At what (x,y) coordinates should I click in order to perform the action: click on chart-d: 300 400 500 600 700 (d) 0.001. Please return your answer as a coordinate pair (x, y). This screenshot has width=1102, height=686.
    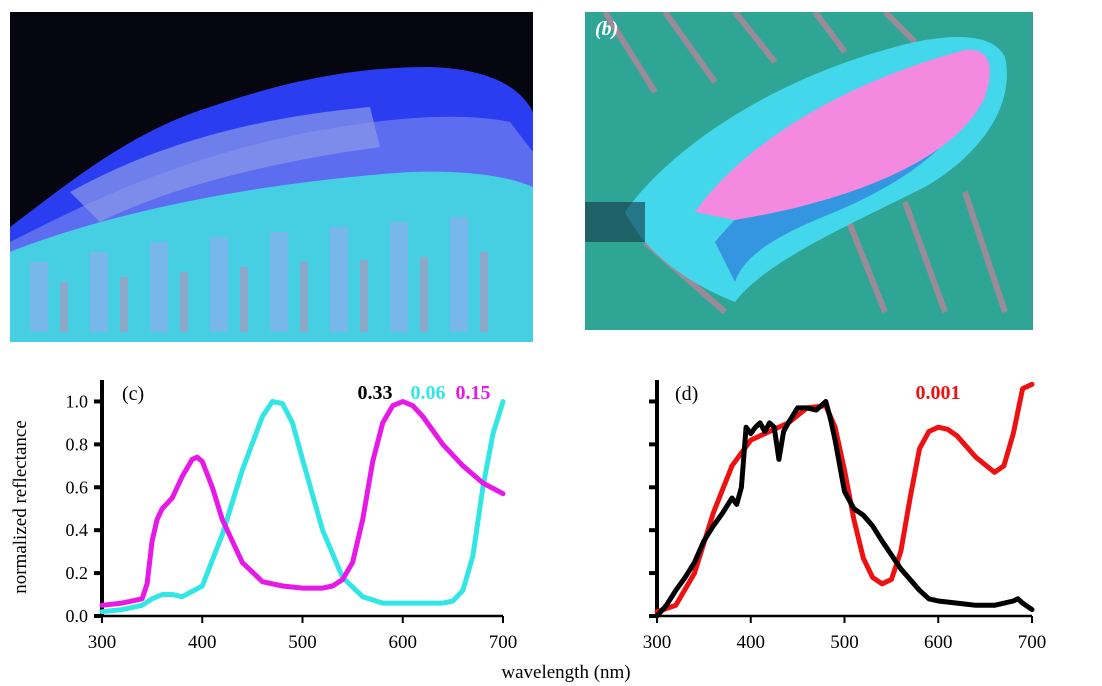
    Looking at the image, I should click on (845, 516).